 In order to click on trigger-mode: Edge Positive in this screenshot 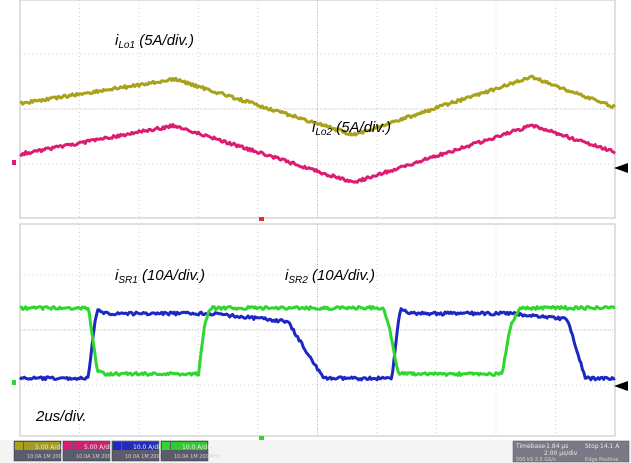, I will do `click(601, 460)`.